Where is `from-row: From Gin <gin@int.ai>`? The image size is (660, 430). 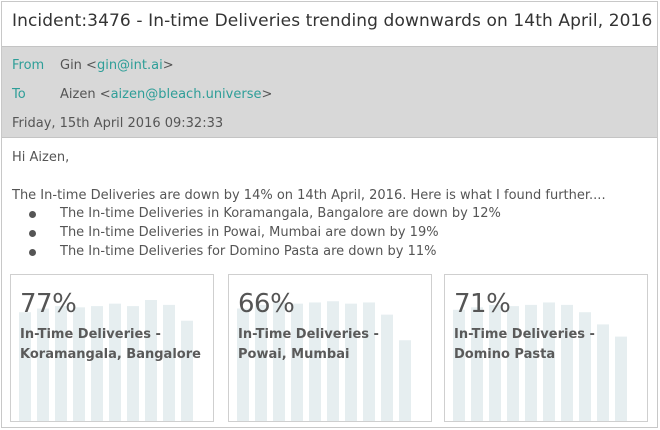 from-row: From Gin <gin@int.ai> is located at coordinates (93, 65).